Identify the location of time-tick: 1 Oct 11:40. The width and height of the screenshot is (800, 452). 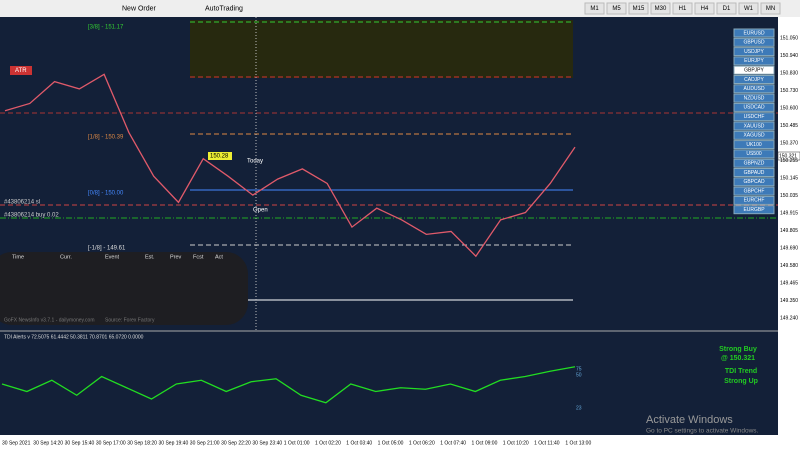
(547, 443).